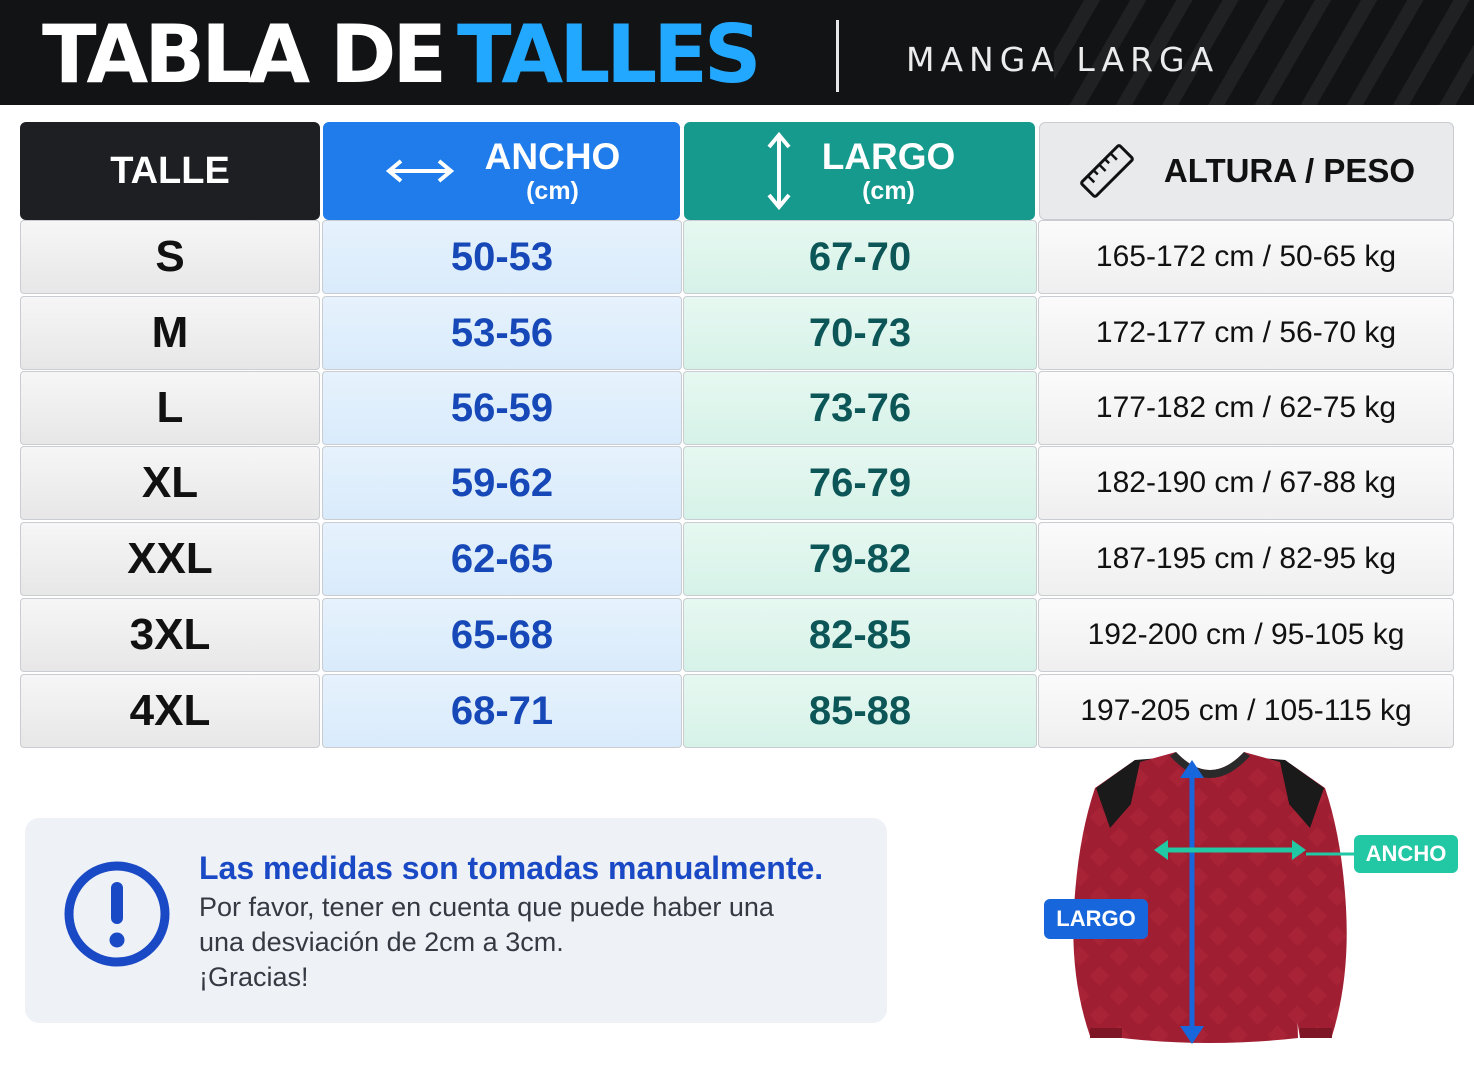 This screenshot has width=1474, height=1067. What do you see at coordinates (552, 191) in the screenshot?
I see `header-ancho-unit: (cm)` at bounding box center [552, 191].